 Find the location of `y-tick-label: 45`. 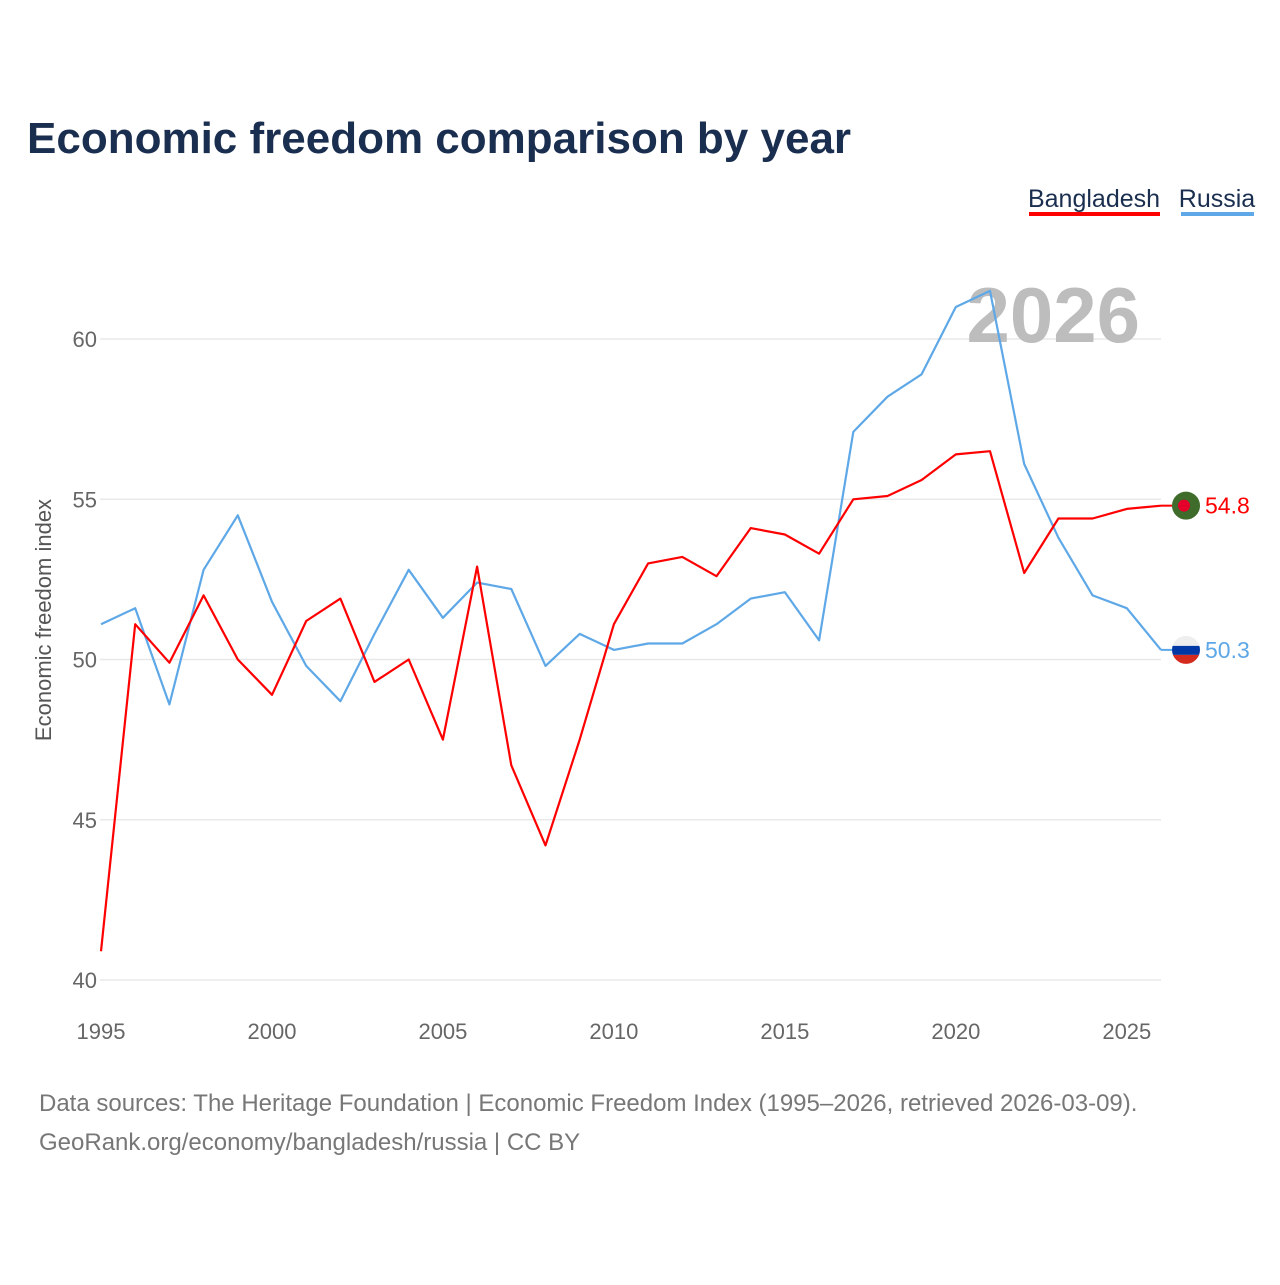

y-tick-label: 45 is located at coordinates (85, 820).